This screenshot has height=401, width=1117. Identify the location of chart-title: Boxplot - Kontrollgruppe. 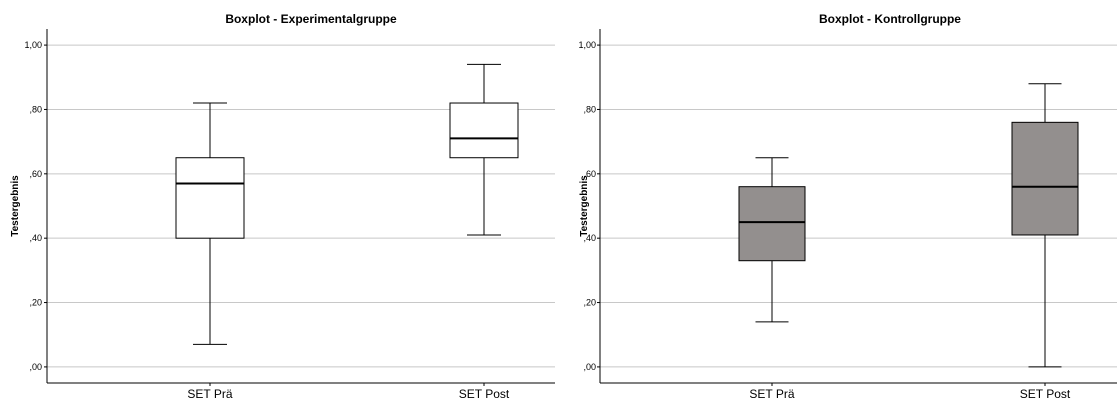
(890, 19).